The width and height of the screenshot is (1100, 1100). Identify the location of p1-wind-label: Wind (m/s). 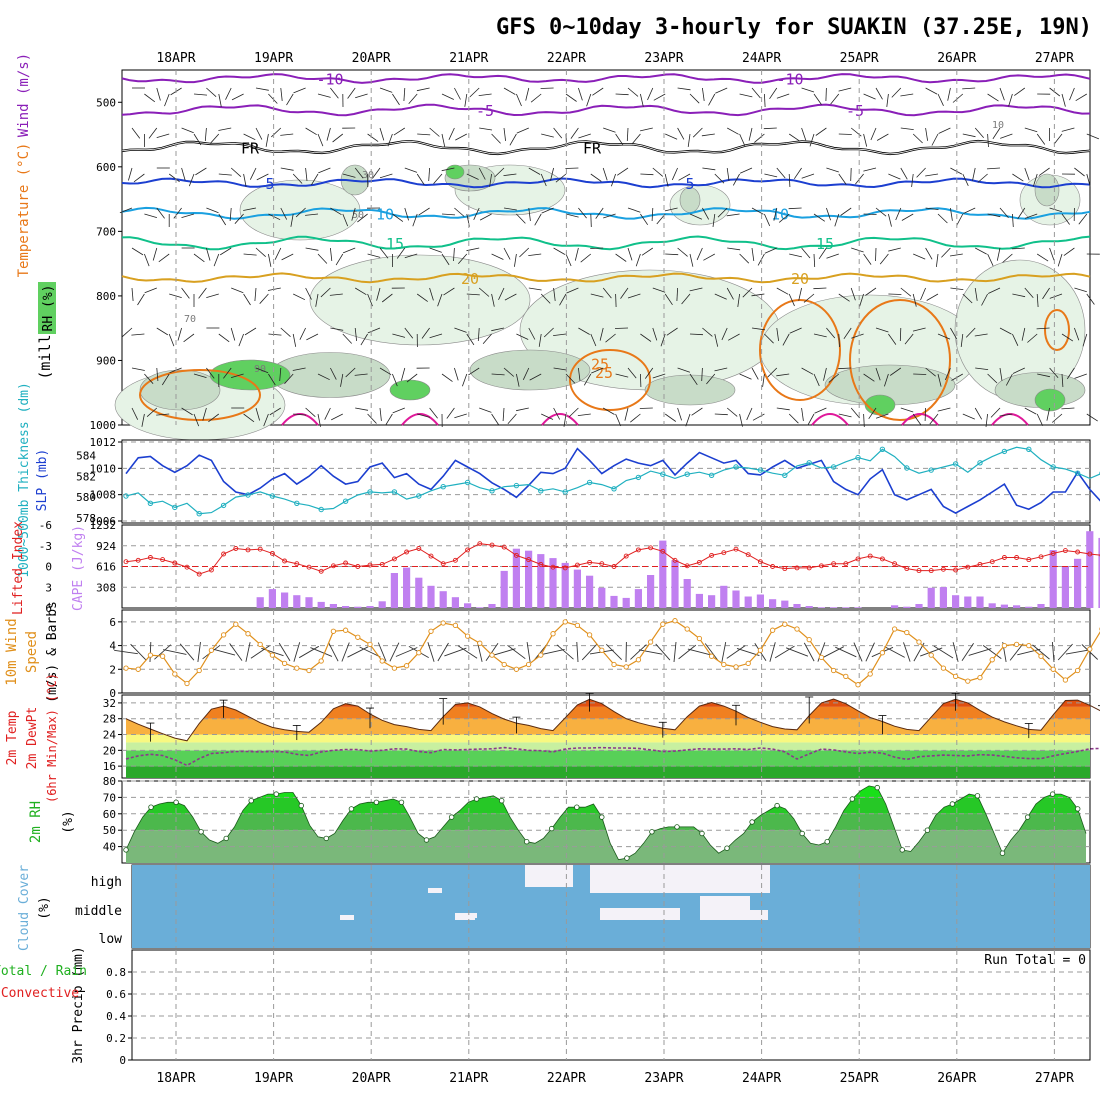
(24, 95).